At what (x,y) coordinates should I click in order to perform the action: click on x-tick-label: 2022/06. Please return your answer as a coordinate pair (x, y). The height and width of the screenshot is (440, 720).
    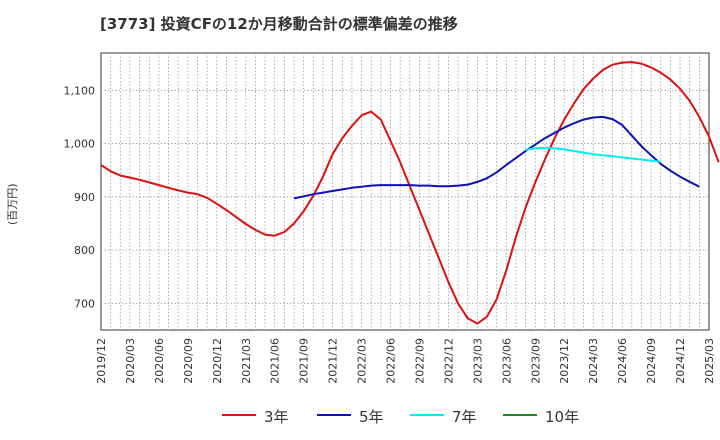
    Looking at the image, I should click on (391, 361).